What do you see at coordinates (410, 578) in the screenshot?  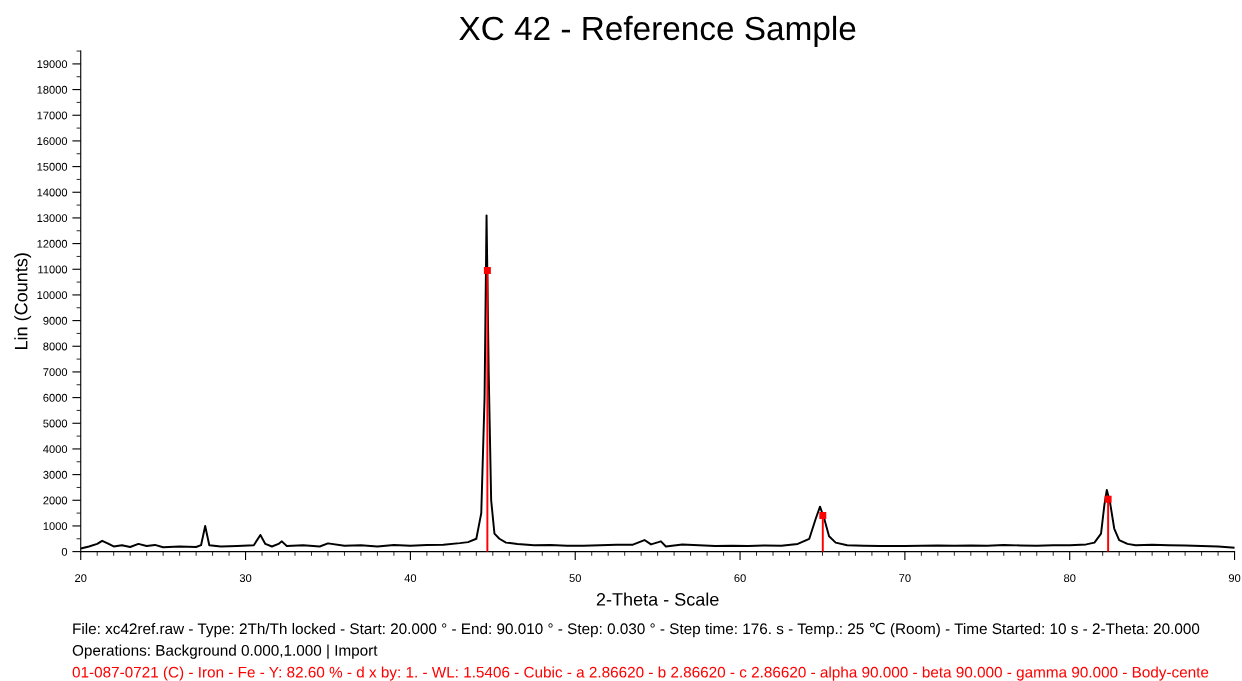 I see `x-tick-label: 40` at bounding box center [410, 578].